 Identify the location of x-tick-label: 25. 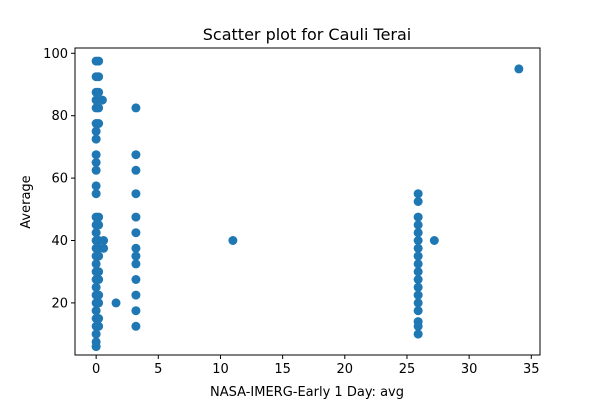
(407, 369).